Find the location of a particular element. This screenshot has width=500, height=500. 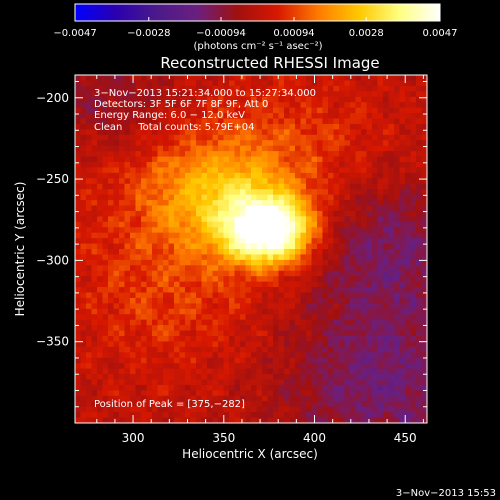

colorbar-tick-label: 0.00094 is located at coordinates (293, 33).